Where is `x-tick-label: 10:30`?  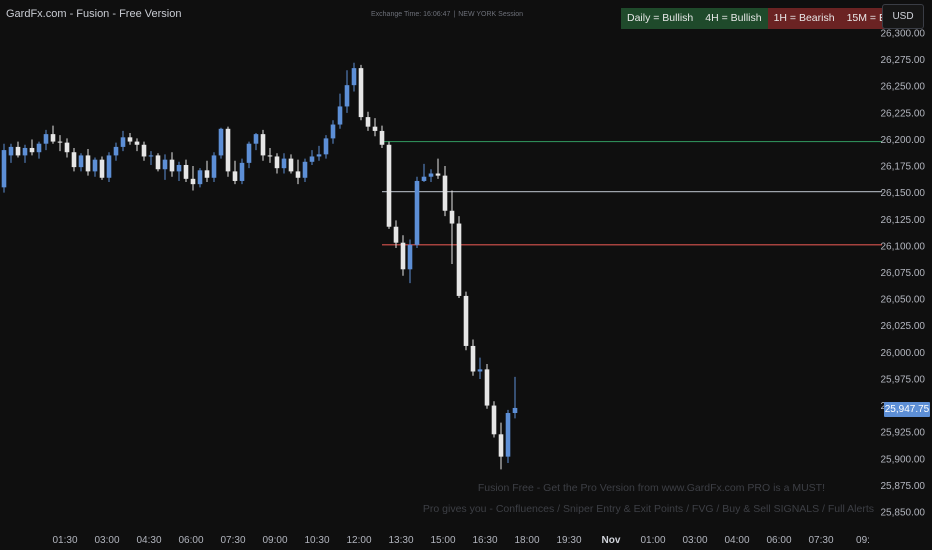
x-tick-label: 10:30 is located at coordinates (316, 540).